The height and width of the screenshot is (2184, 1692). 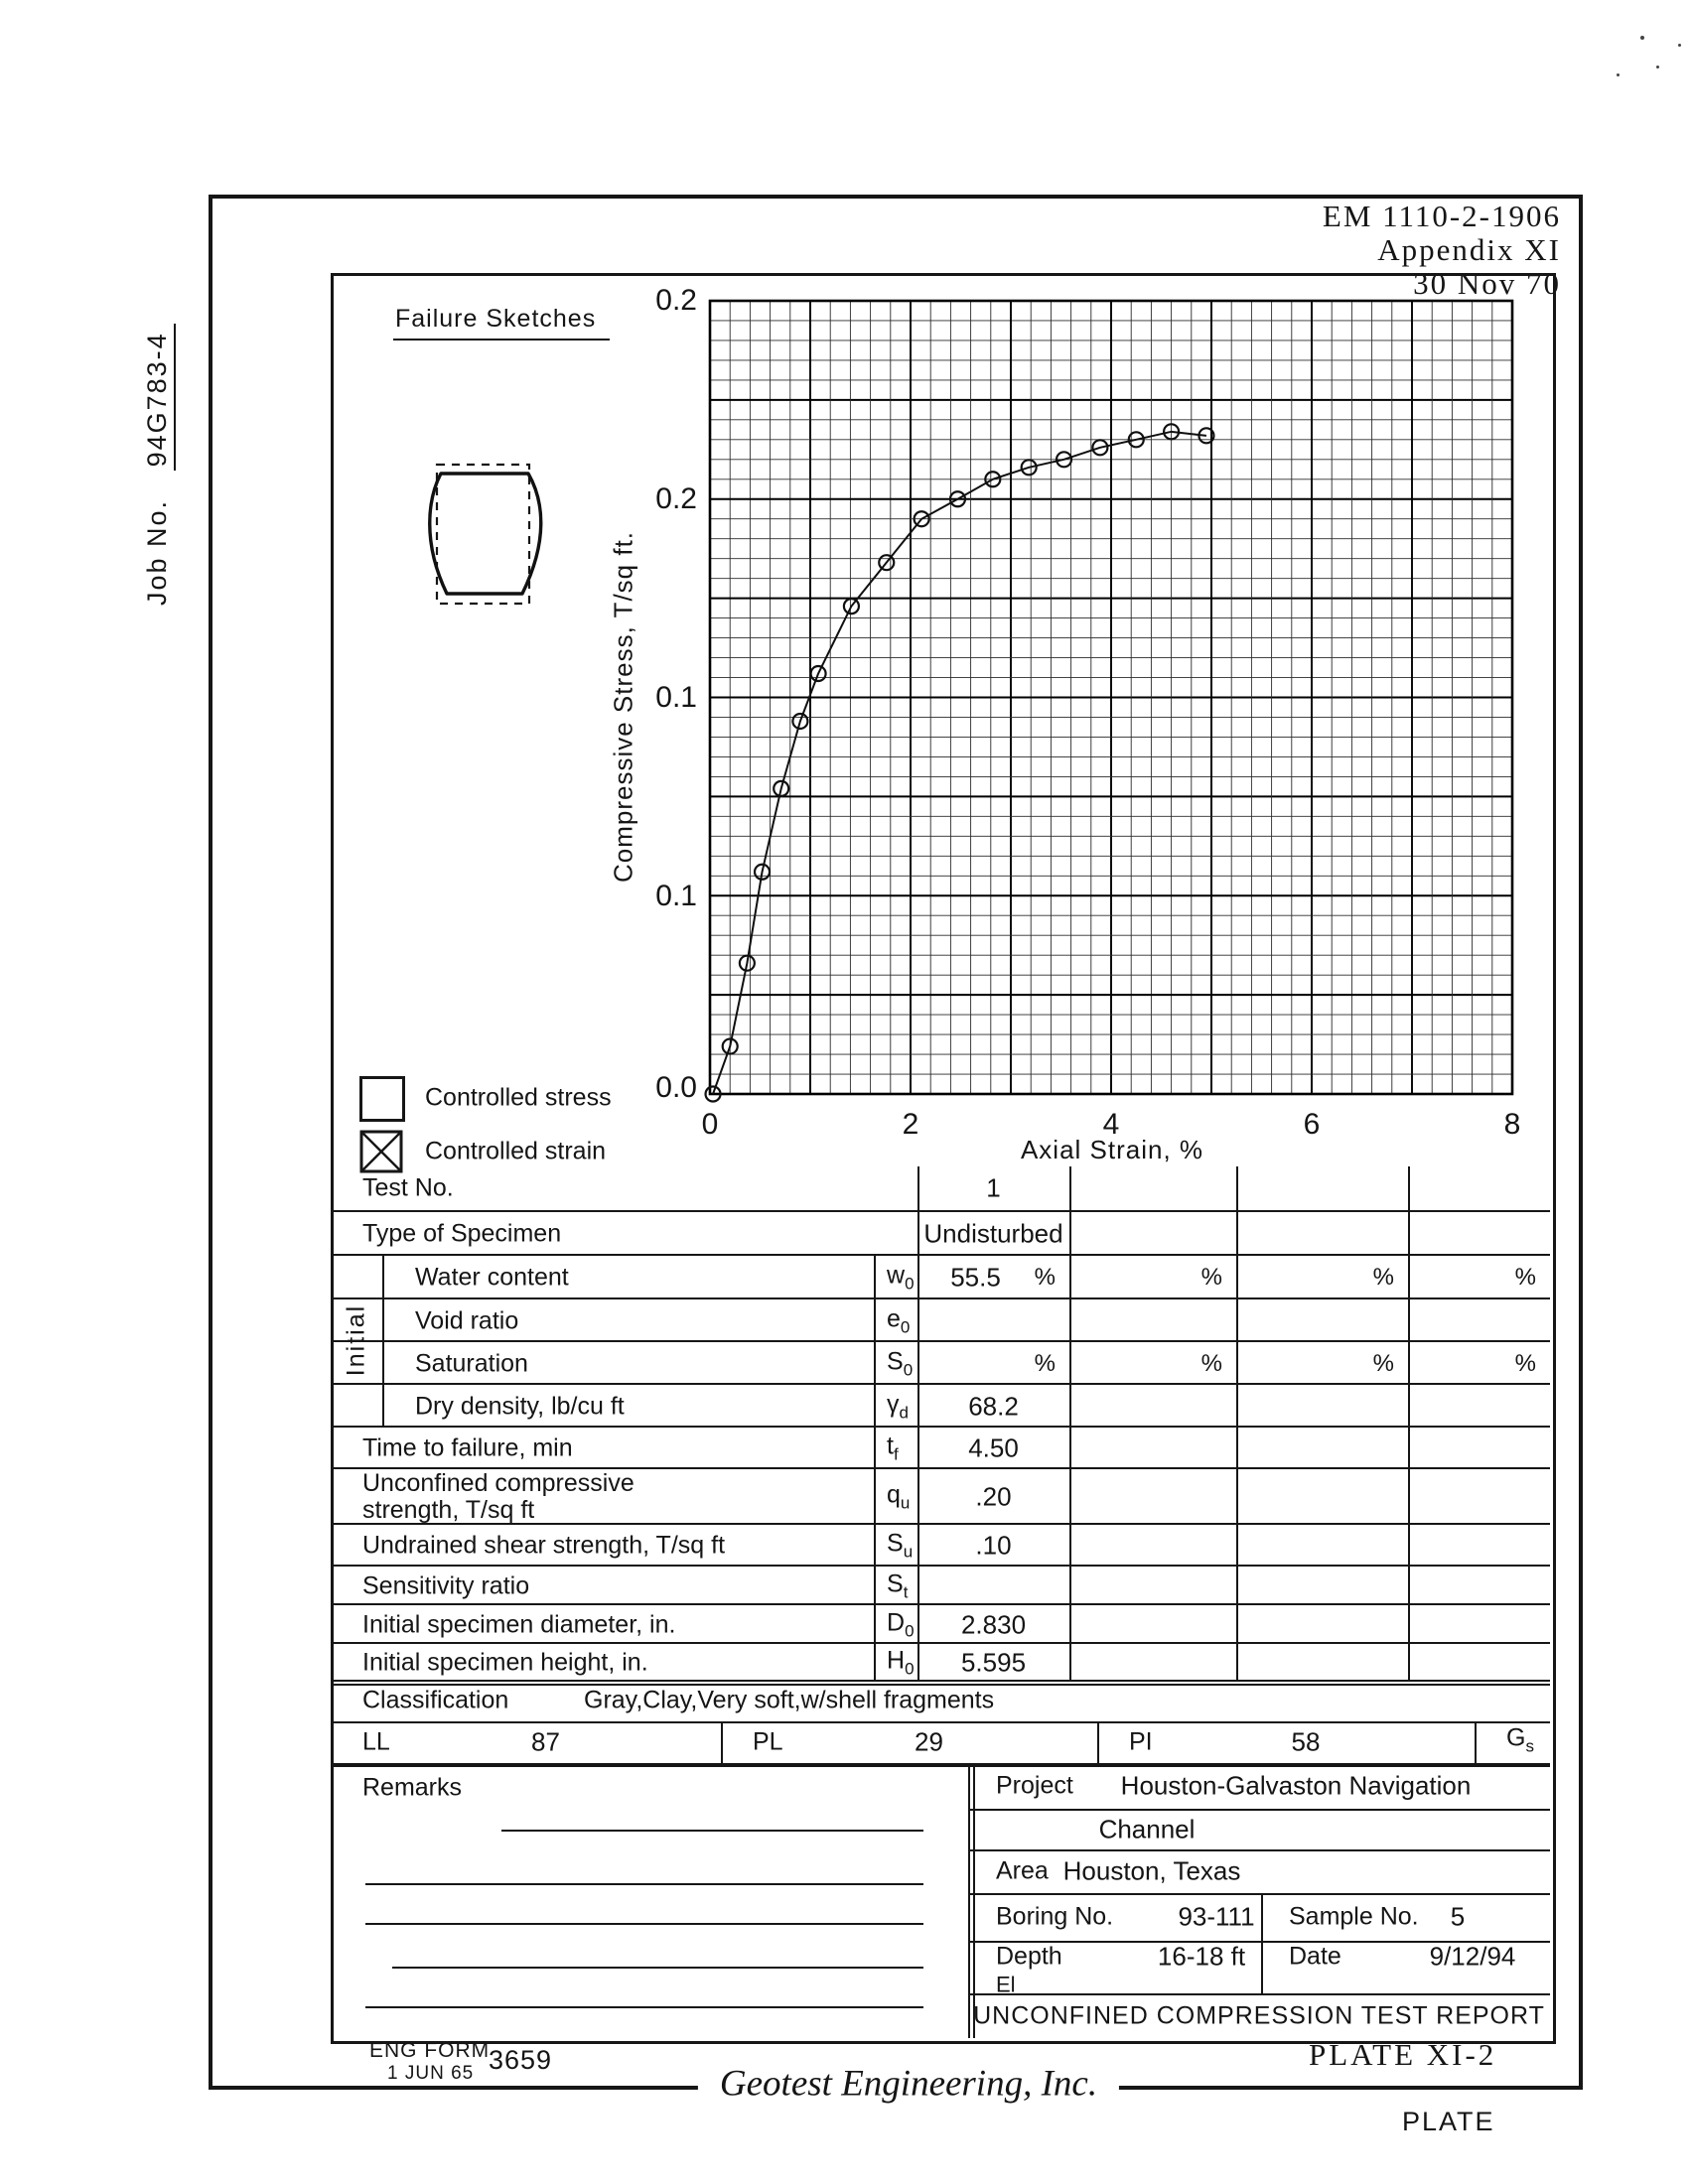 What do you see at coordinates (929, 1741) in the screenshot?
I see `atterberg-value: 29` at bounding box center [929, 1741].